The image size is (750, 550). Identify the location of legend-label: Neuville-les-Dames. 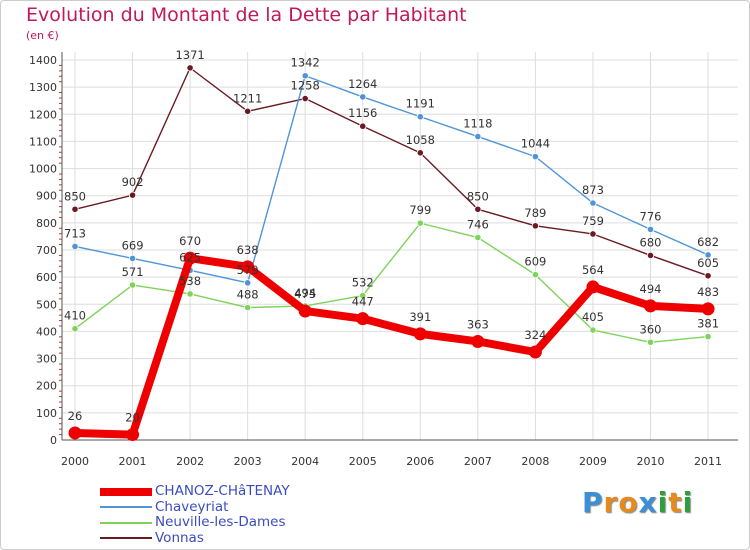
(220, 522).